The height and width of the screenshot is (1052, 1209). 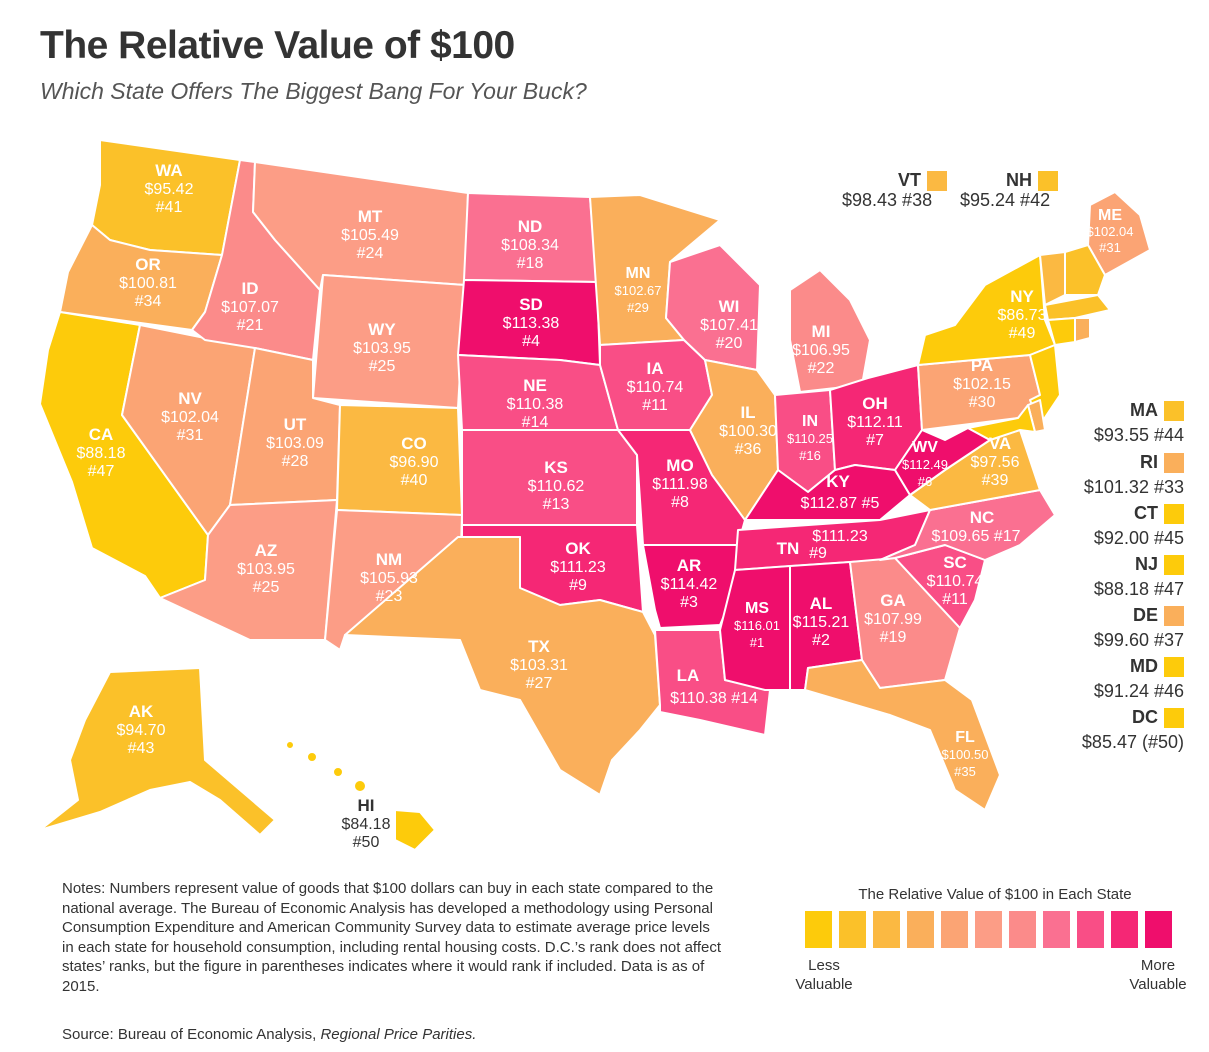 I want to click on state-NC, so click(x=967, y=525).